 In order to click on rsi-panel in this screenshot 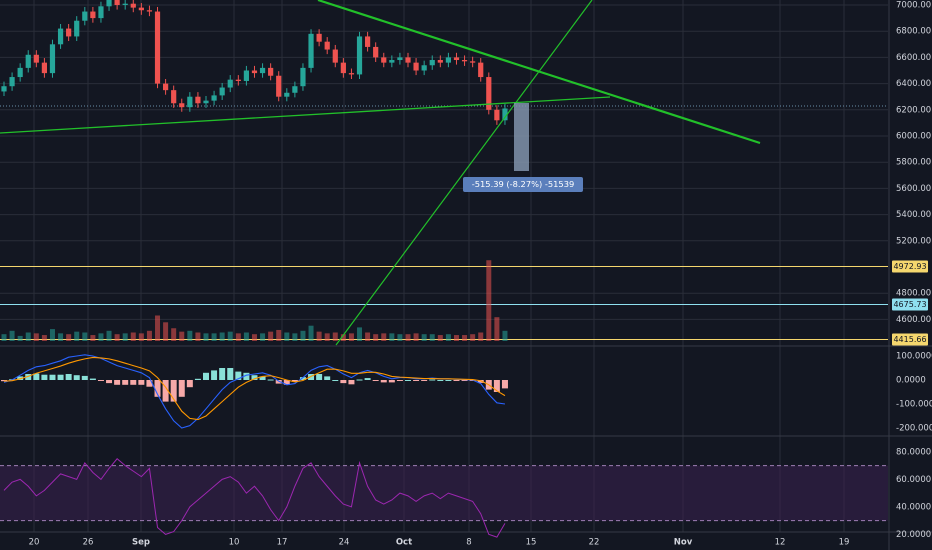, I will do `click(444, 498)`.